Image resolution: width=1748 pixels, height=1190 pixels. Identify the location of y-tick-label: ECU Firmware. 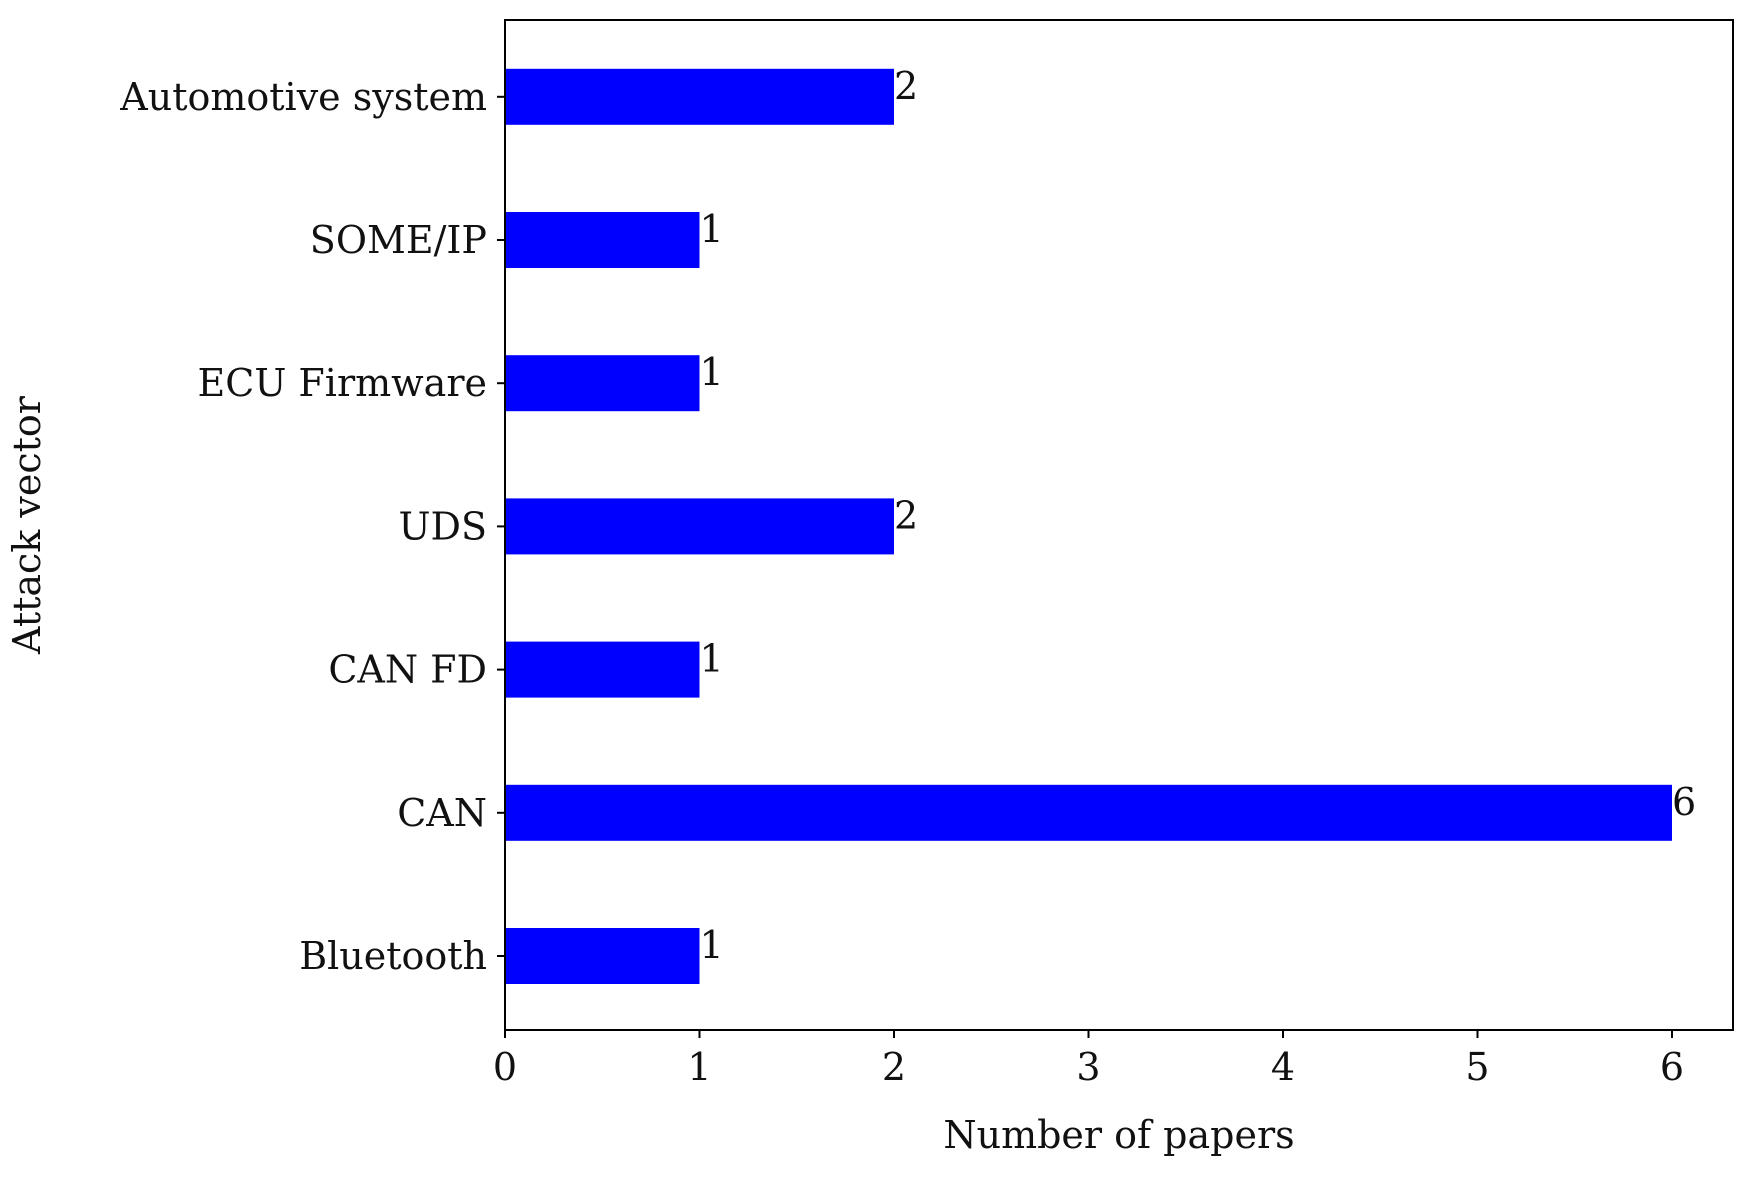
(342, 383).